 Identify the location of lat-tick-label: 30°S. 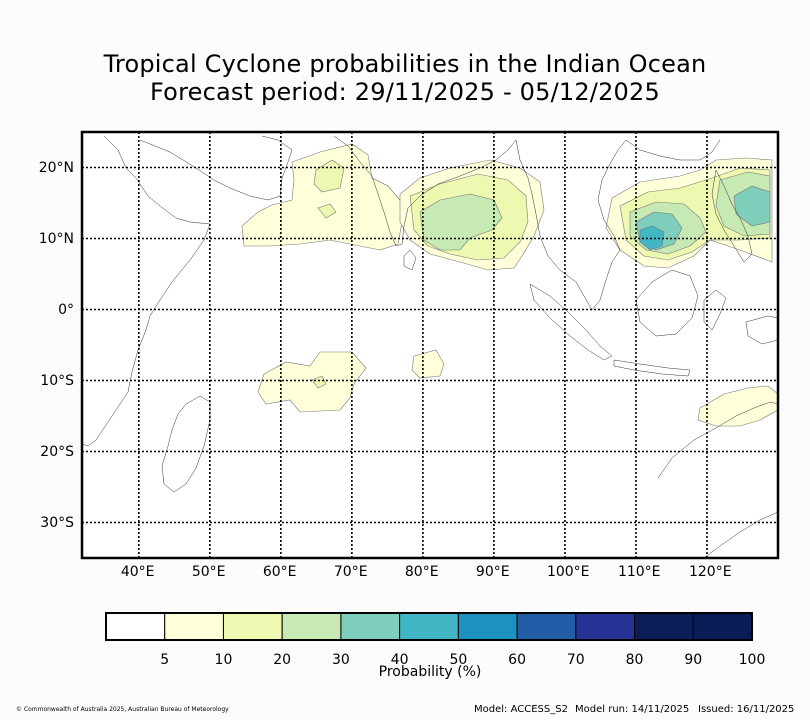
(57, 522).